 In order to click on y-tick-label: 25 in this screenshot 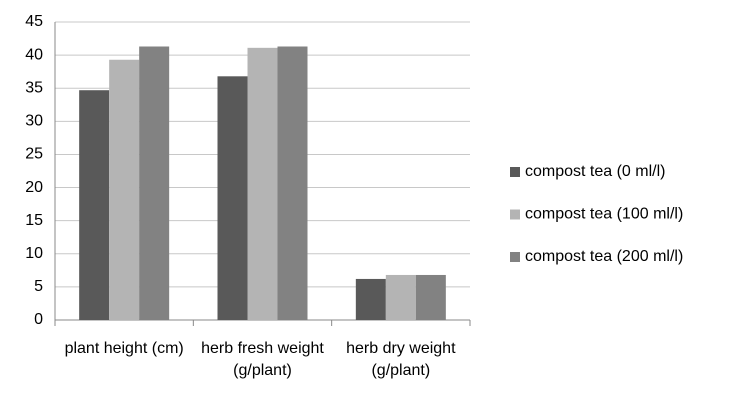, I will do `click(34, 154)`.